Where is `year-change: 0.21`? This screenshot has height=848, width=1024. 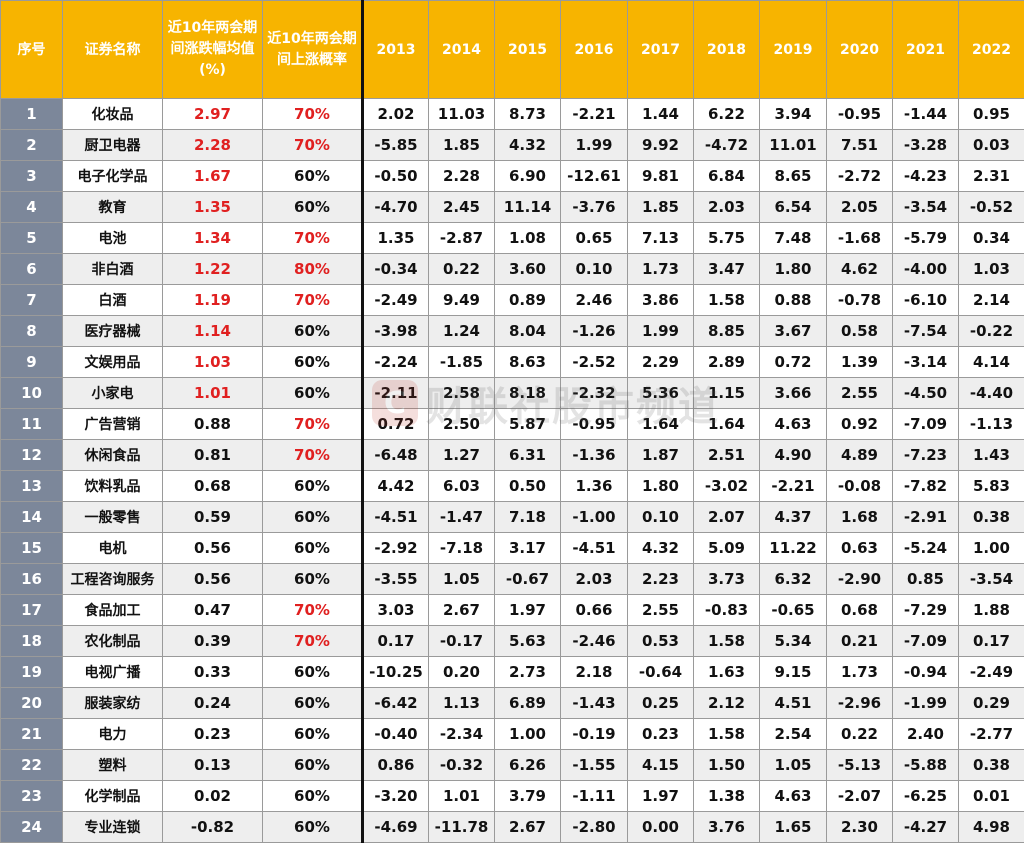
year-change: 0.21 is located at coordinates (859, 641).